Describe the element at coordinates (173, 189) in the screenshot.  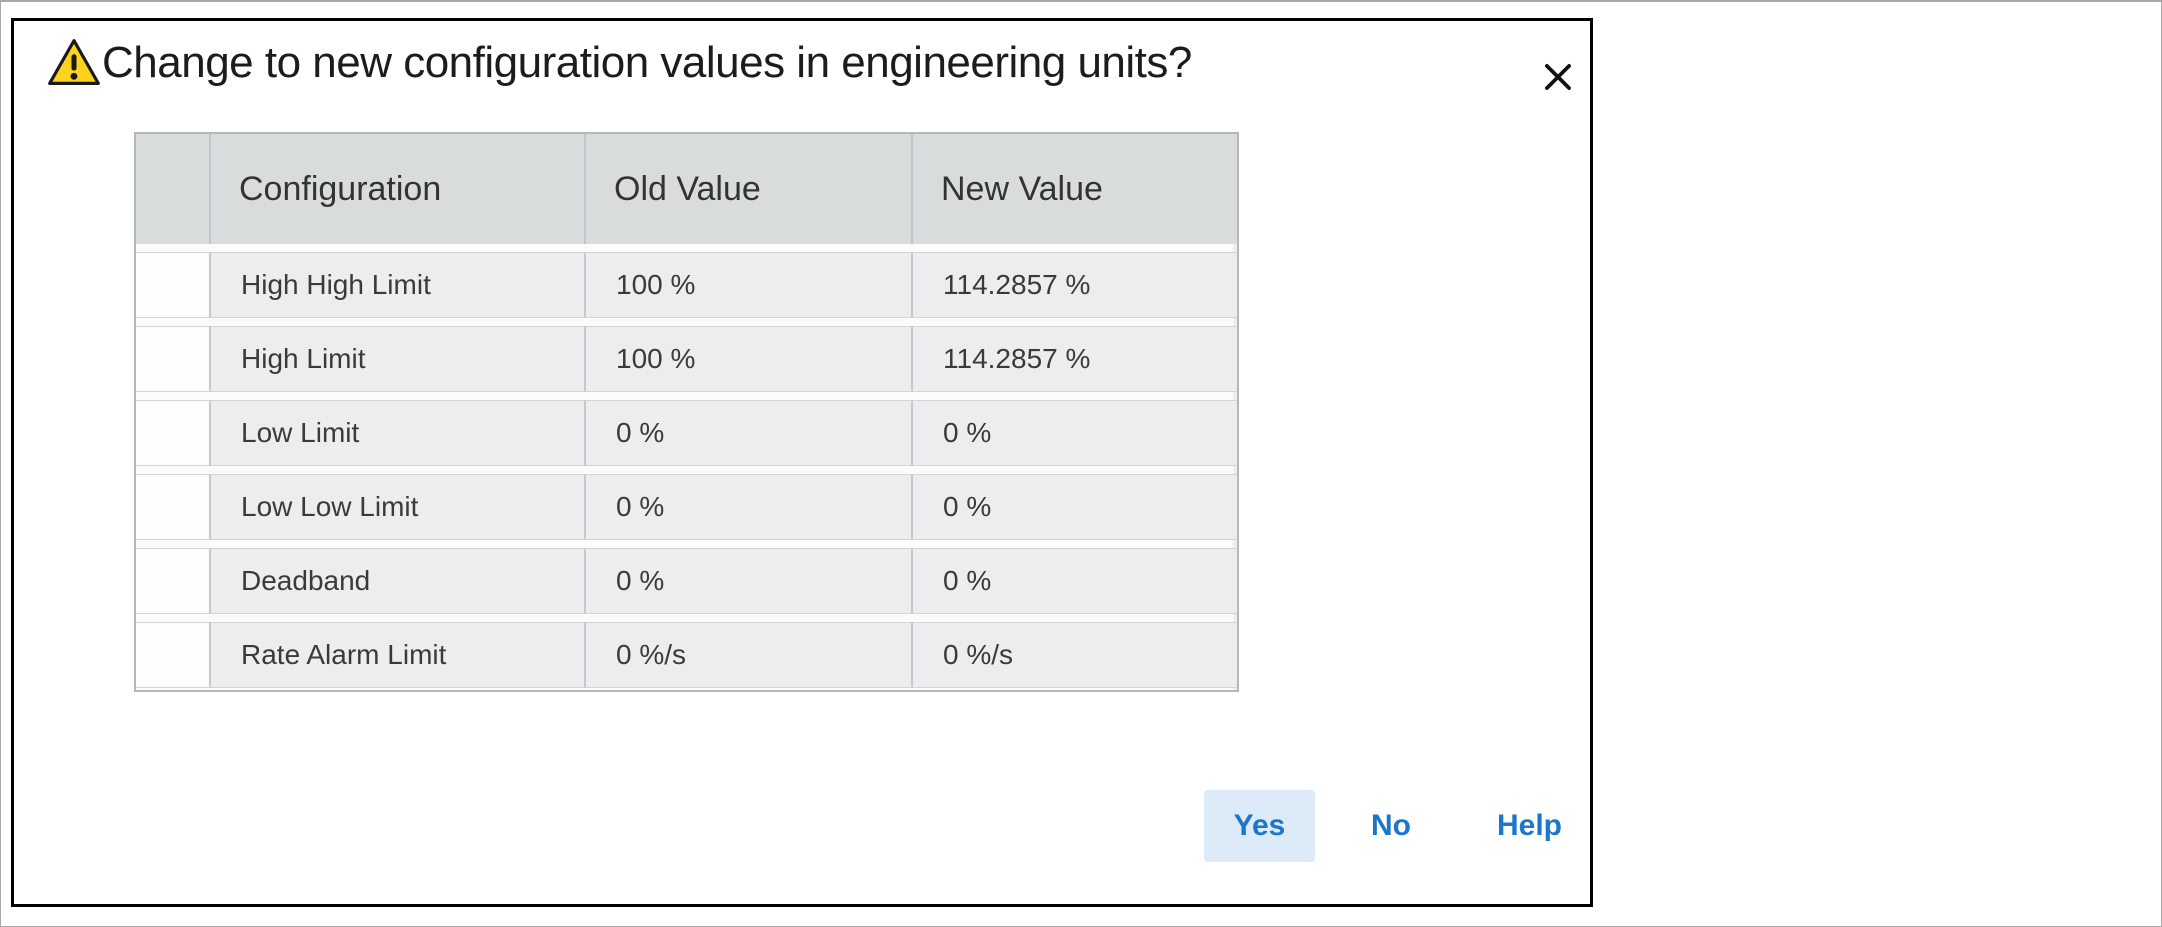
I see `header-selector-cell` at that location.